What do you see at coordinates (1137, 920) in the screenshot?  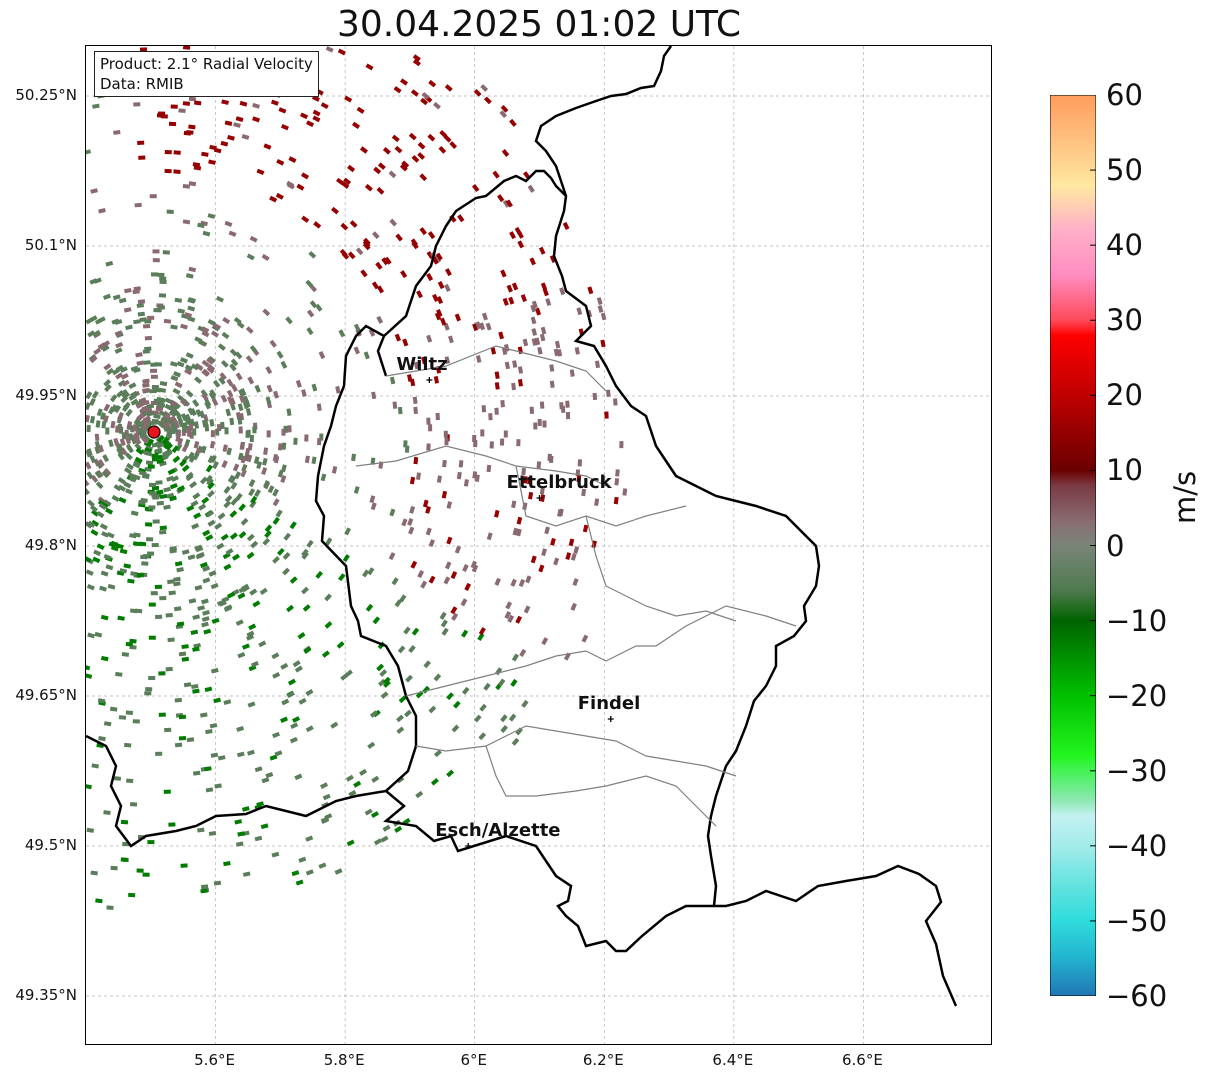 I see `colorbar-tick-label: −50` at bounding box center [1137, 920].